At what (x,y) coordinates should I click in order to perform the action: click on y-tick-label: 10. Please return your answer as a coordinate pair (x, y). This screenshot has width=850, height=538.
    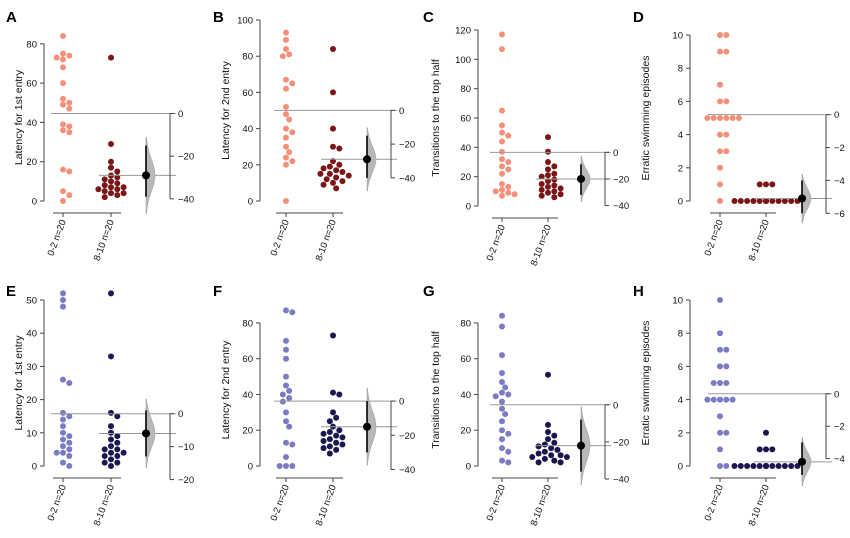
    Looking at the image, I should click on (677, 301).